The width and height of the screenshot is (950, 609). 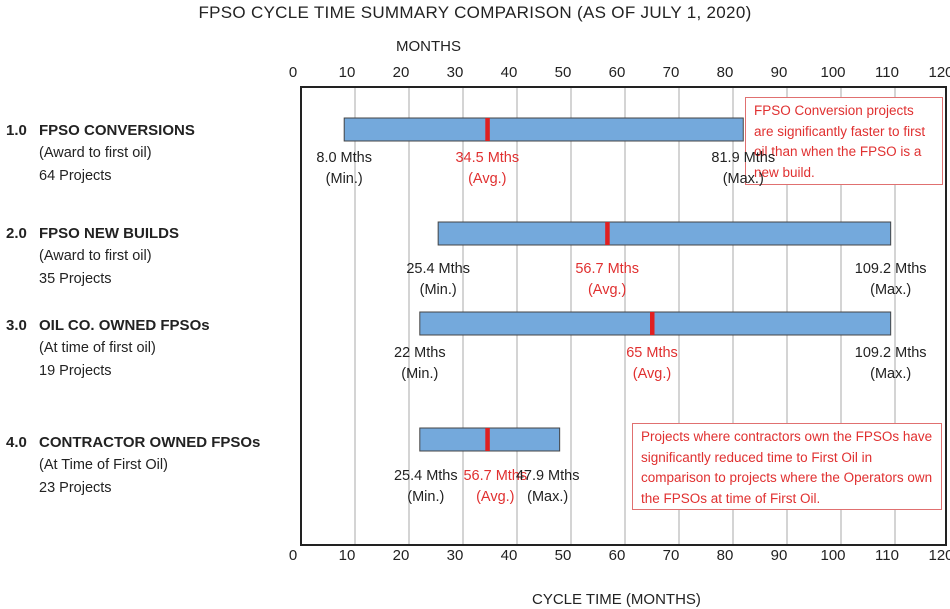 I want to click on x-tick-bottom: 10, so click(x=347, y=555).